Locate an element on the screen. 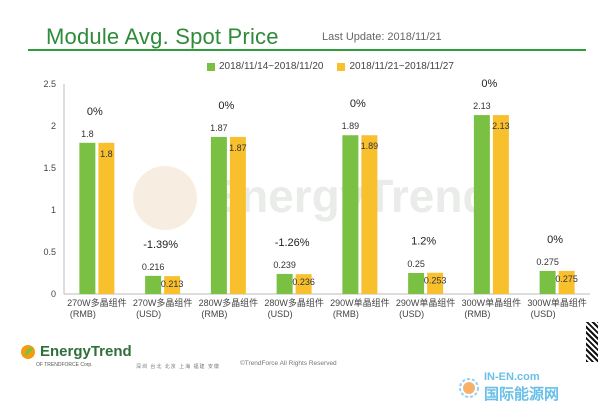 The image size is (600, 415). legend-swatch-yellow is located at coordinates (341, 66).